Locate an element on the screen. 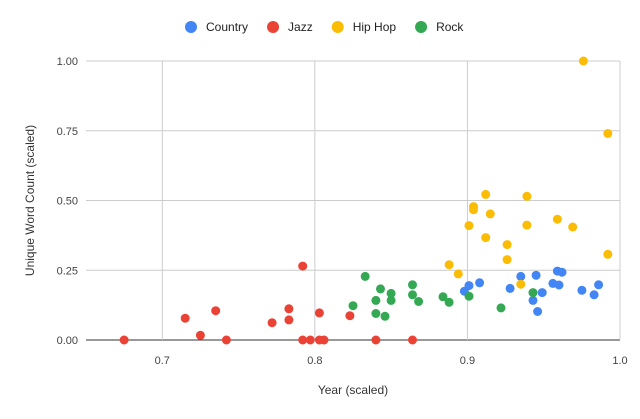 The width and height of the screenshot is (640, 419). y-axis-title: Unique Word Count (scaled) is located at coordinates (30, 200).